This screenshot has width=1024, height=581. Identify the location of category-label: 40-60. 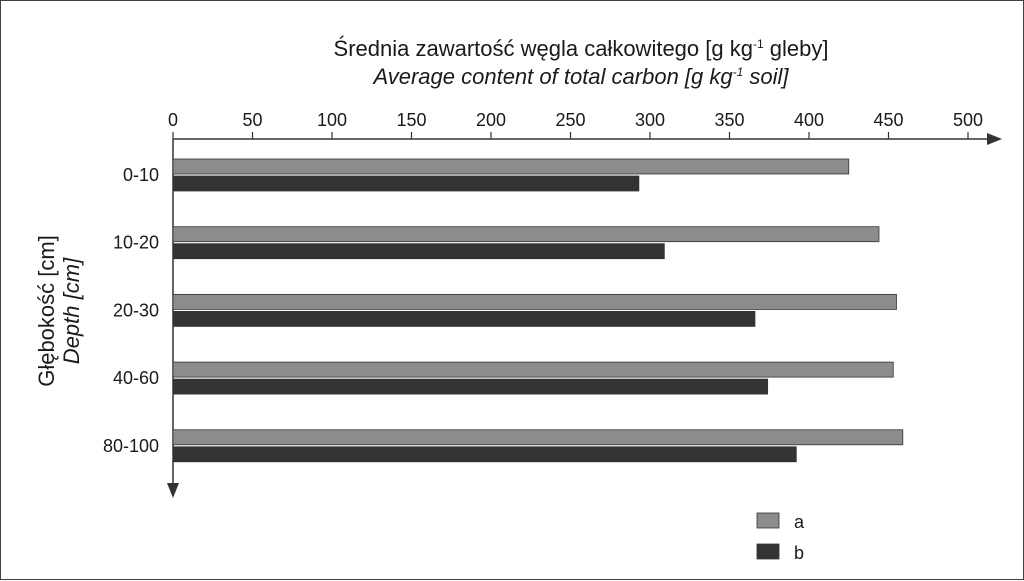
(136, 378).